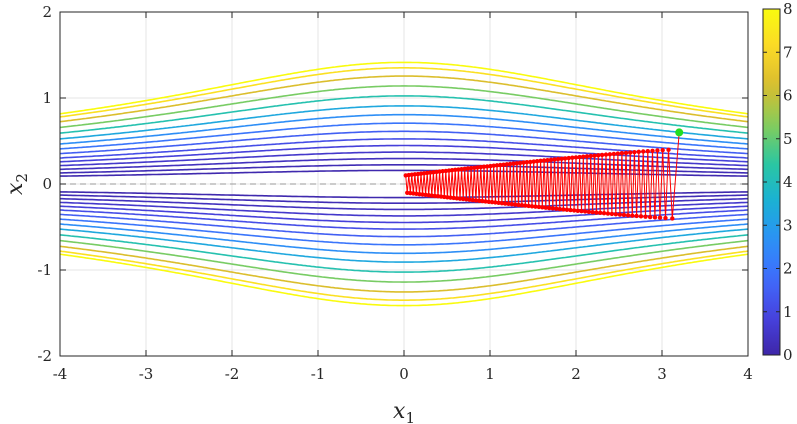  I want to click on colorbar: 0 1 2 3 4 5 6 7 8, so click(777, 182).